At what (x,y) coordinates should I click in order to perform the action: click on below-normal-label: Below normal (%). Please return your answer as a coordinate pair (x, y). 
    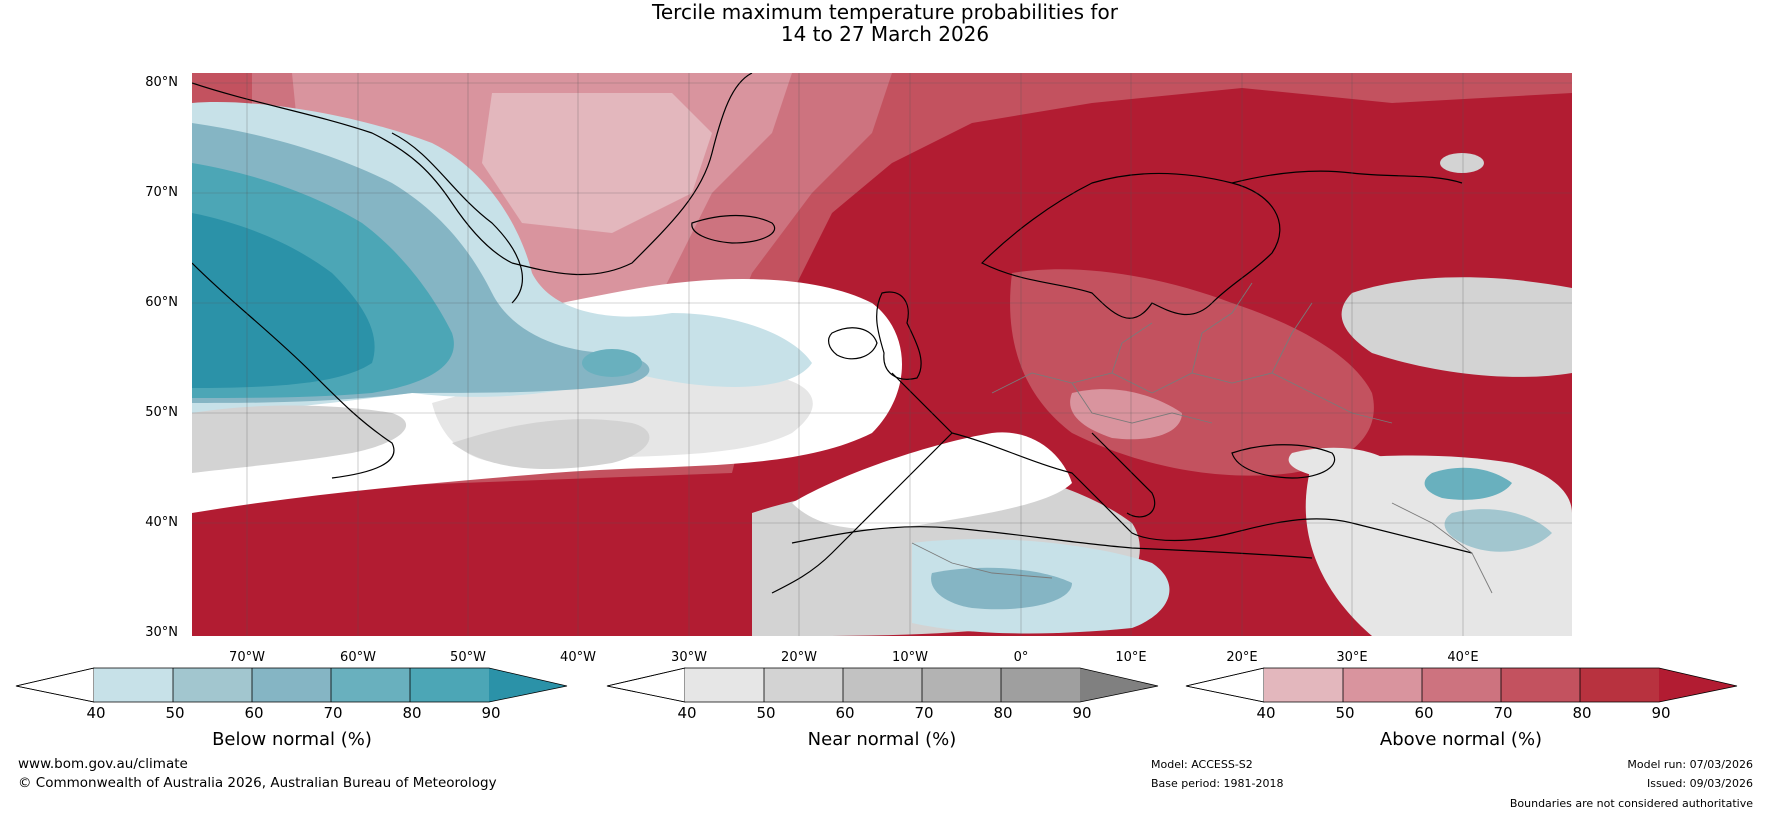
    Looking at the image, I should click on (292, 739).